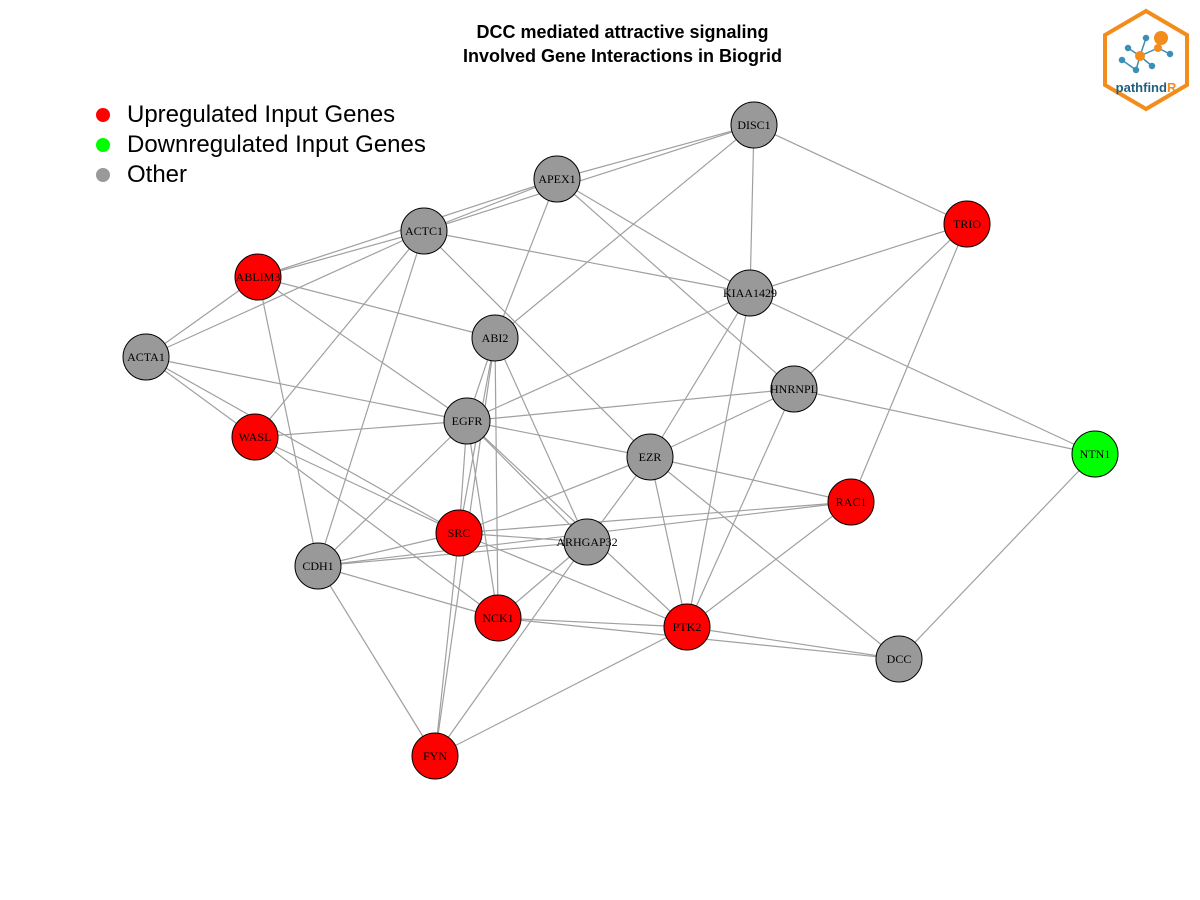  I want to click on node-cdh1: CDH1, so click(318, 566).